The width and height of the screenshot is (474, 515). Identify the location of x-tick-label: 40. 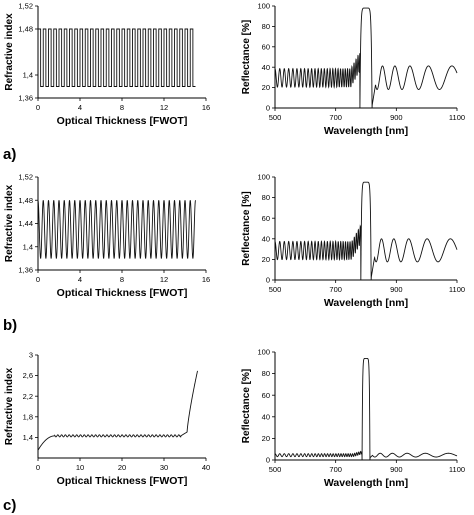
(206, 467).